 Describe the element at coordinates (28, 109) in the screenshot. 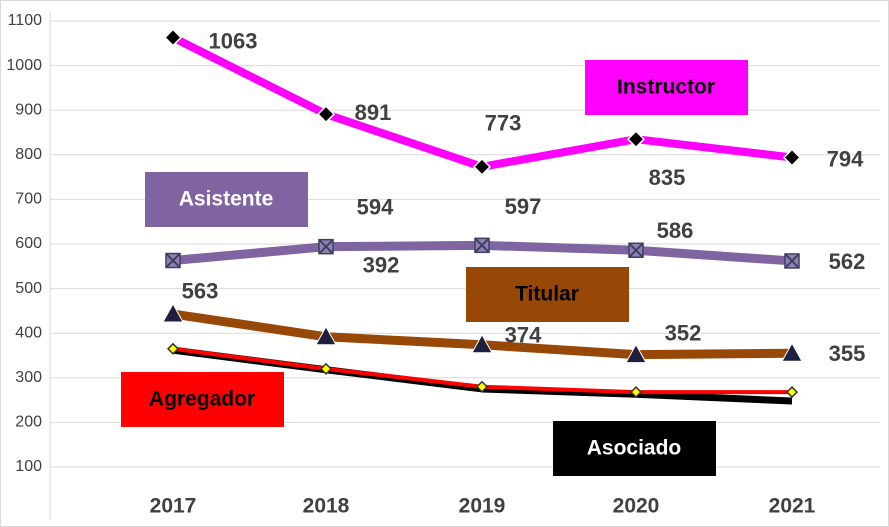

I see `y-tick-label: 900` at that location.